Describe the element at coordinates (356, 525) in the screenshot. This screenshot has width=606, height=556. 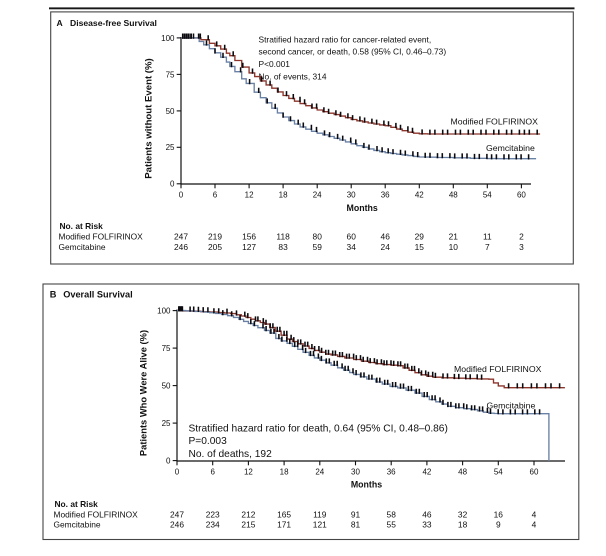
I see `svg-text: 81` at that location.